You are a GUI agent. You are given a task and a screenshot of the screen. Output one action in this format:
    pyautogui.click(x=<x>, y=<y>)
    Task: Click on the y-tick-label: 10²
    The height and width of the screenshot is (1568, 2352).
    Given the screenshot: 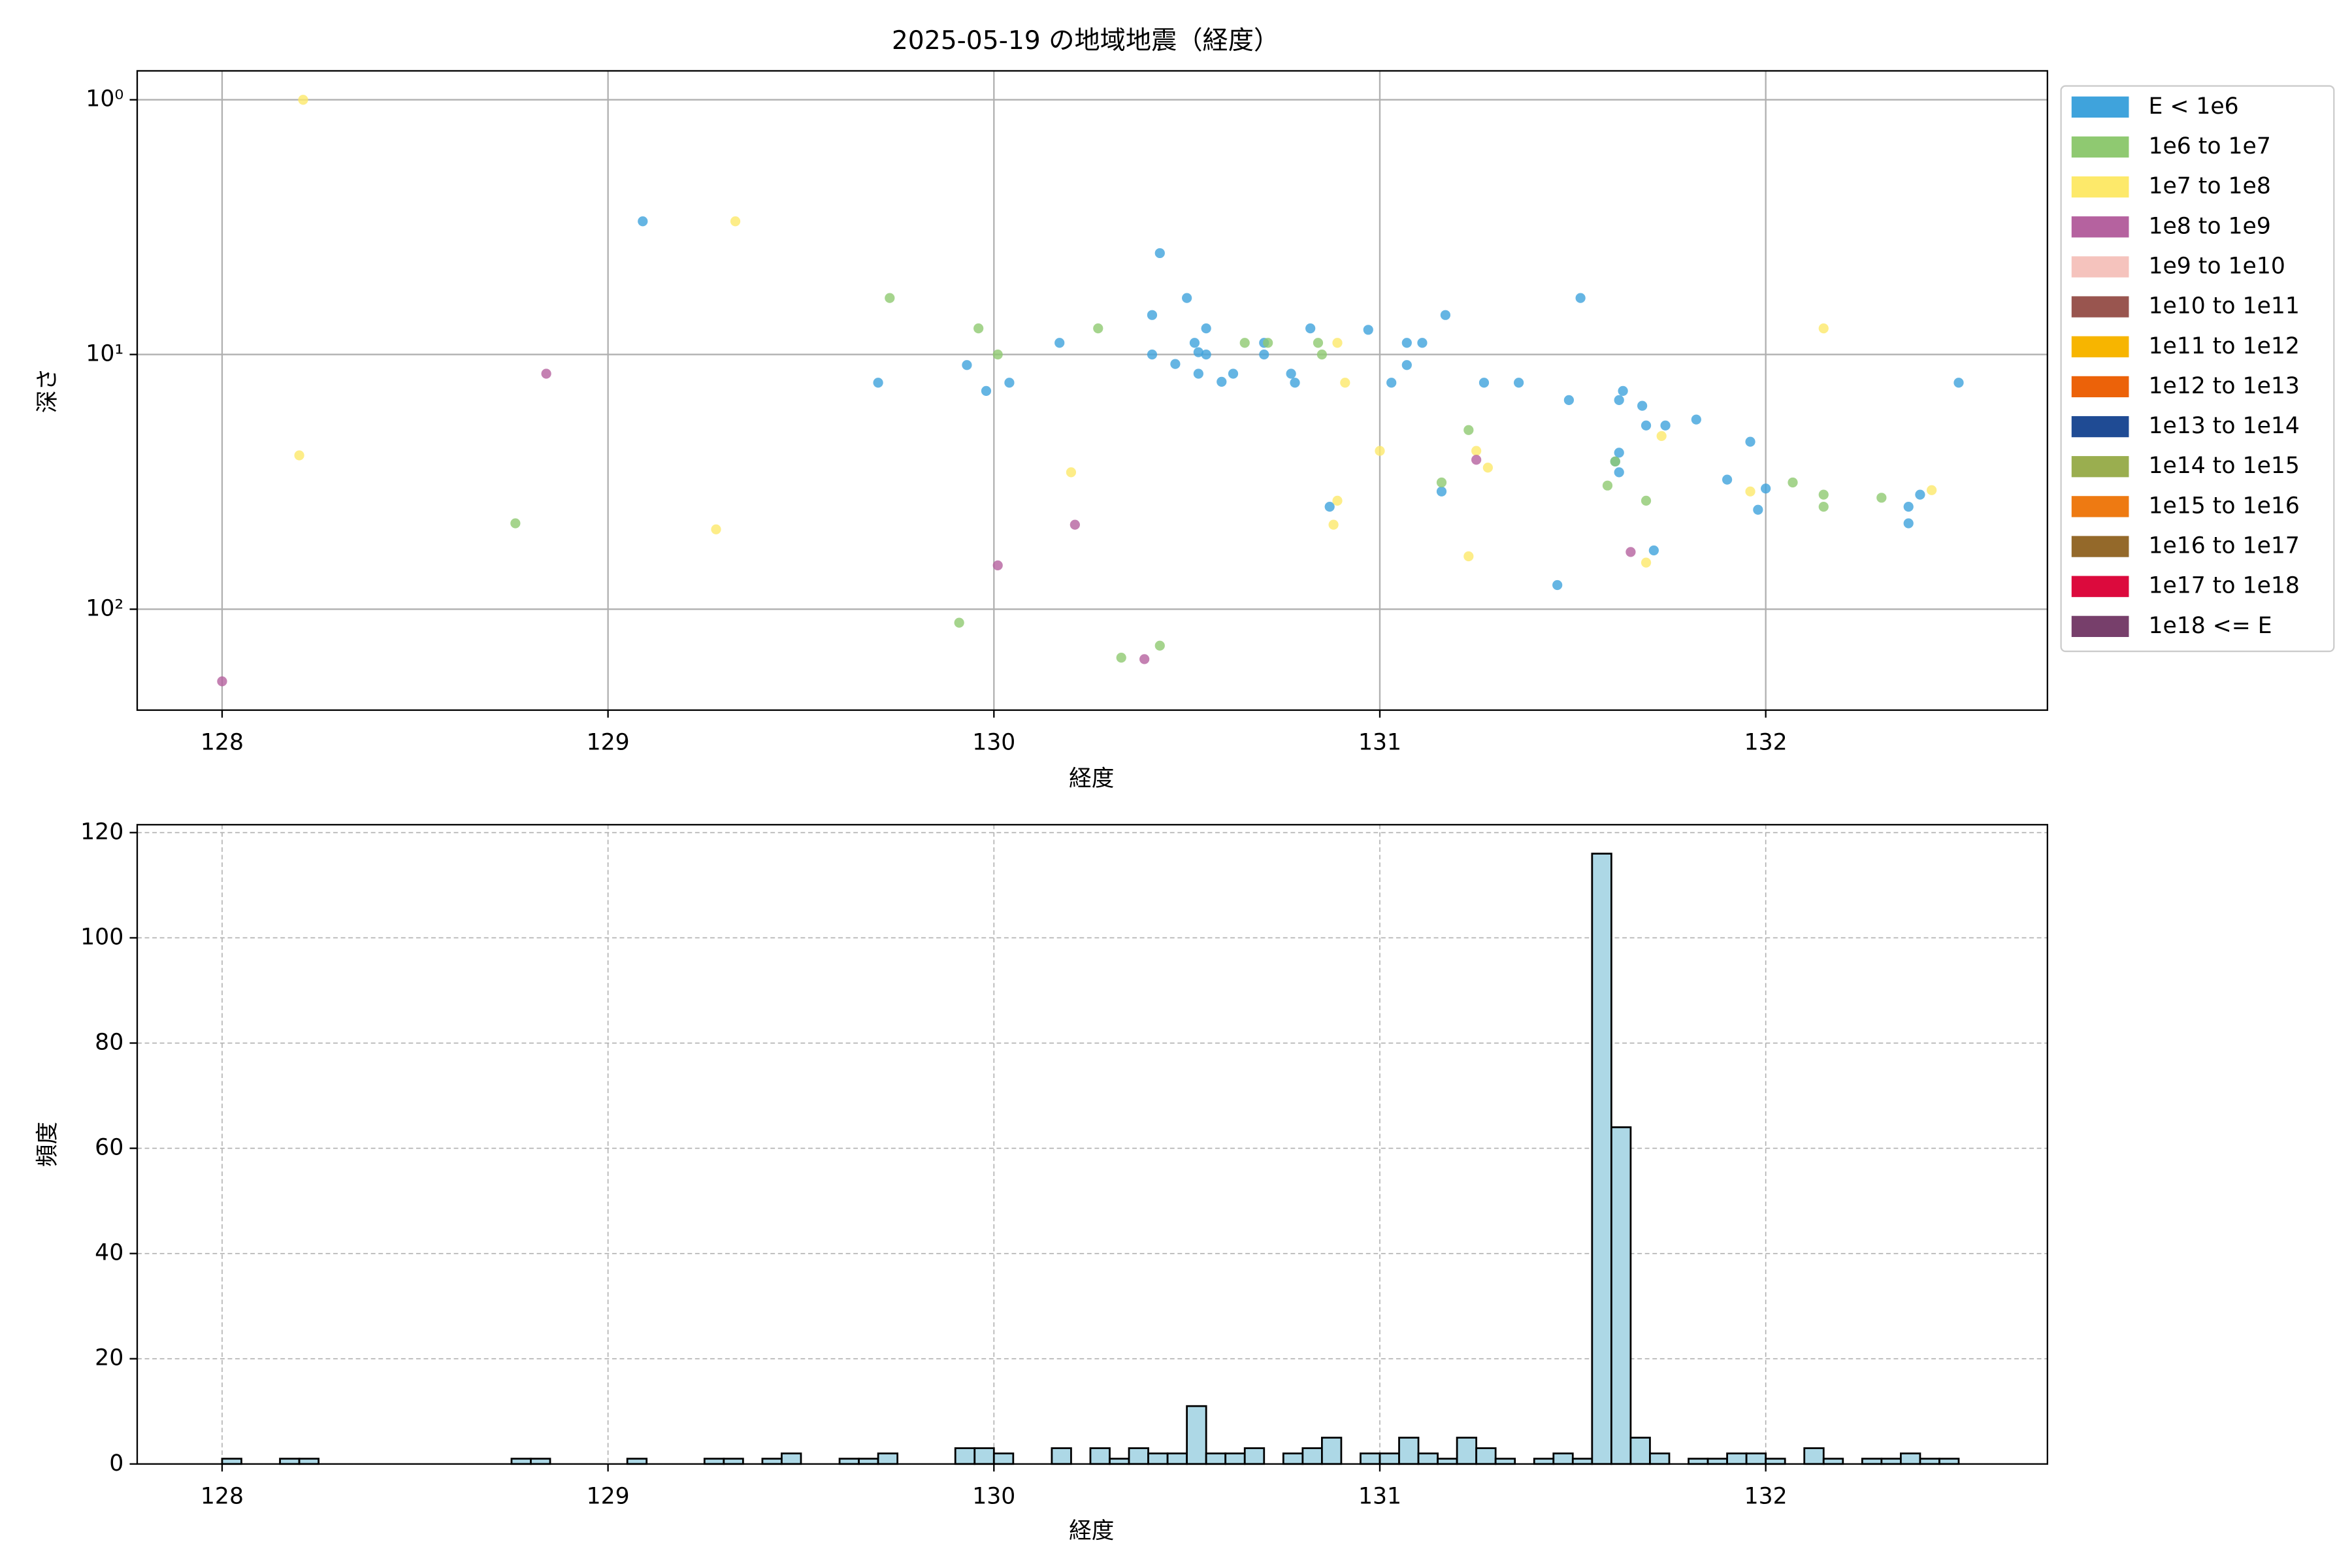 What is the action you would take?
    pyautogui.click(x=104, y=608)
    